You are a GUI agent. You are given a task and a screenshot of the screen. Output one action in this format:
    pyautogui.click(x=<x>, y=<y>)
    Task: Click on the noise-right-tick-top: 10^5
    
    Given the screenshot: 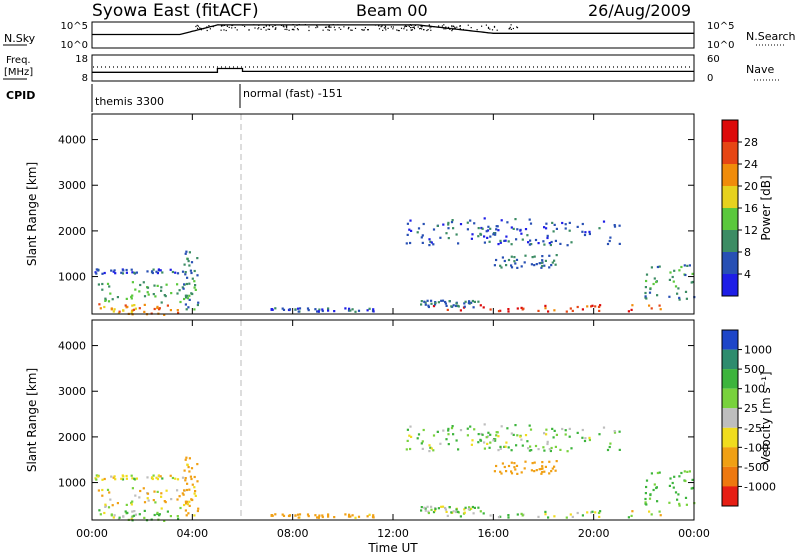 What is the action you would take?
    pyautogui.click(x=720, y=26)
    